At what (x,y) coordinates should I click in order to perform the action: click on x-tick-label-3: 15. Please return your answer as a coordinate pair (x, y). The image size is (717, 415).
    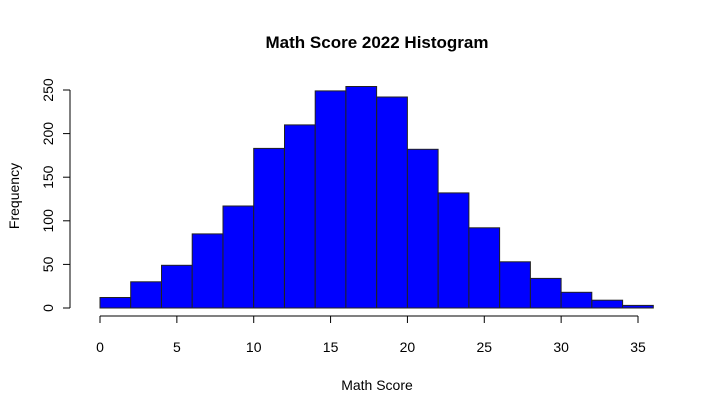
    Looking at the image, I should click on (331, 347).